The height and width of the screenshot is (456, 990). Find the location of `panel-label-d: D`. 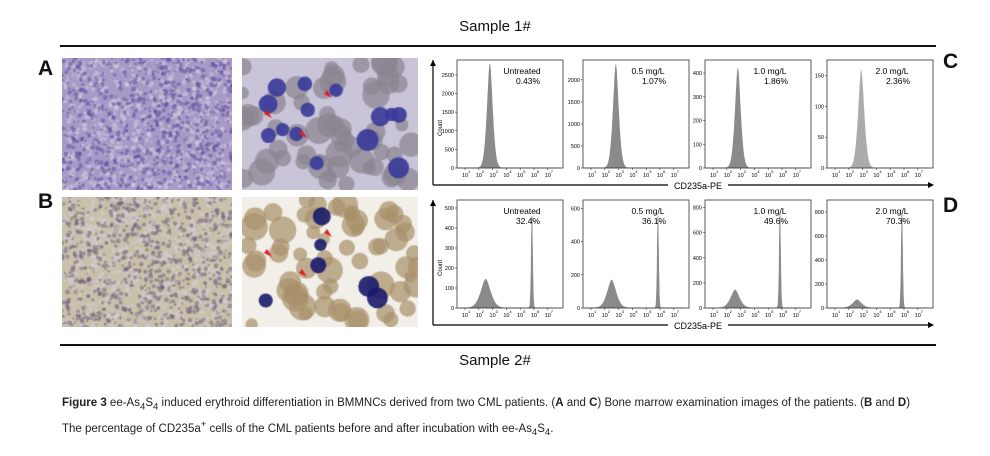

panel-label-d: D is located at coordinates (951, 205).